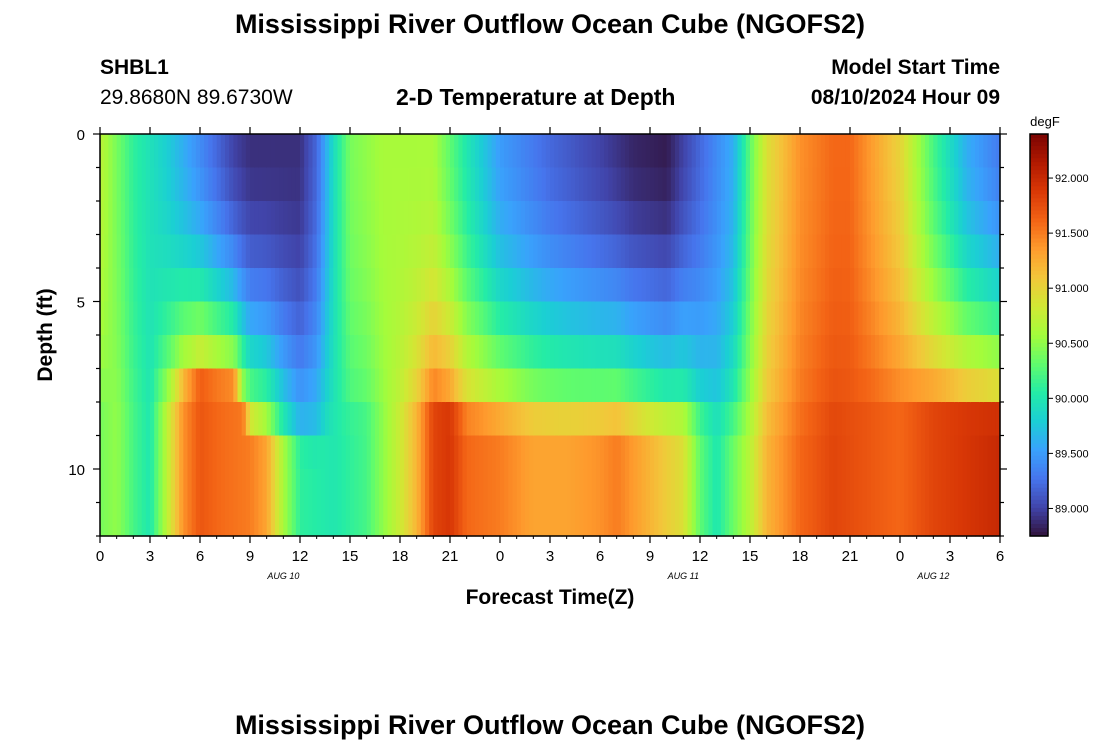  Describe the element at coordinates (750, 556) in the screenshot. I see `x-tick-label: 15` at that location.